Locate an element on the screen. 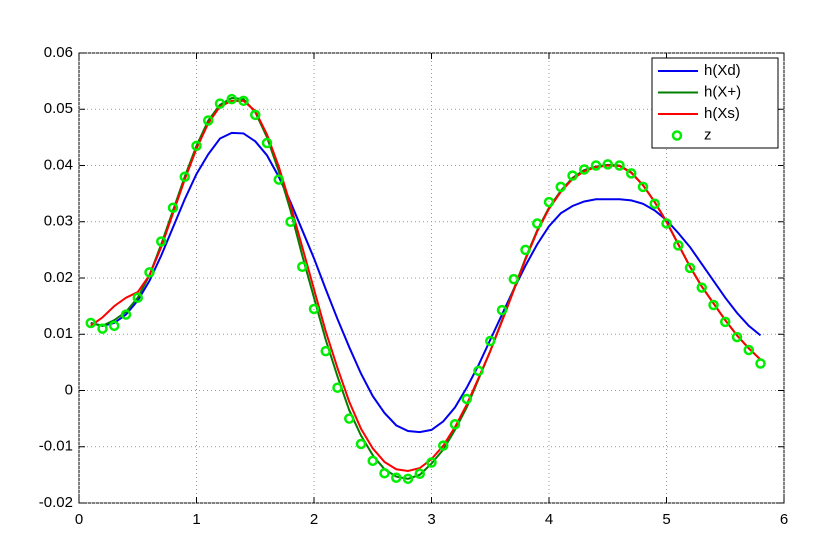 The image size is (831, 553). legend-marker is located at coordinates (677, 135).